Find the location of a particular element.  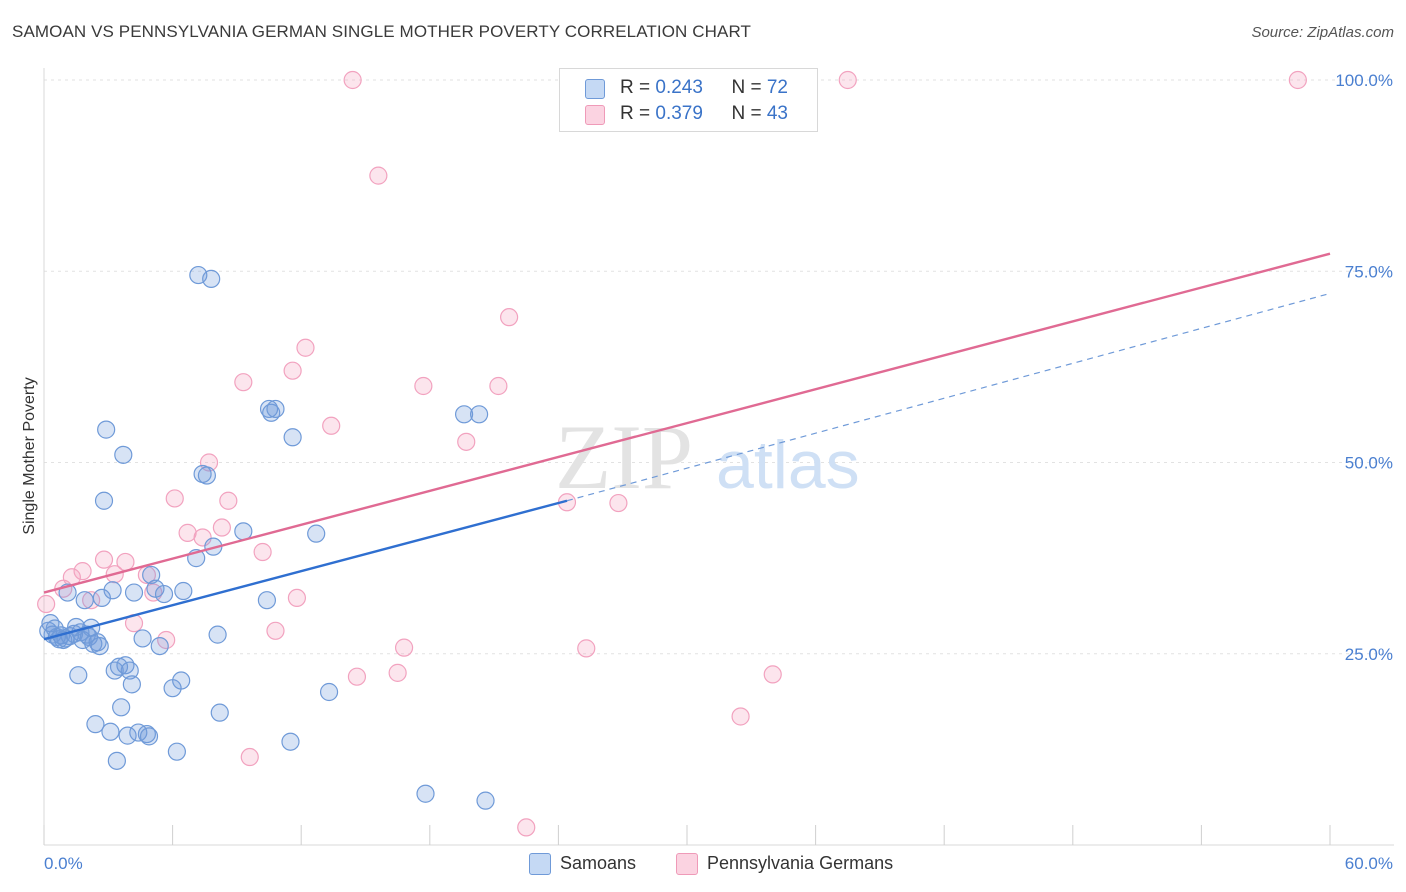

n-value: 43 is located at coordinates (777, 113).